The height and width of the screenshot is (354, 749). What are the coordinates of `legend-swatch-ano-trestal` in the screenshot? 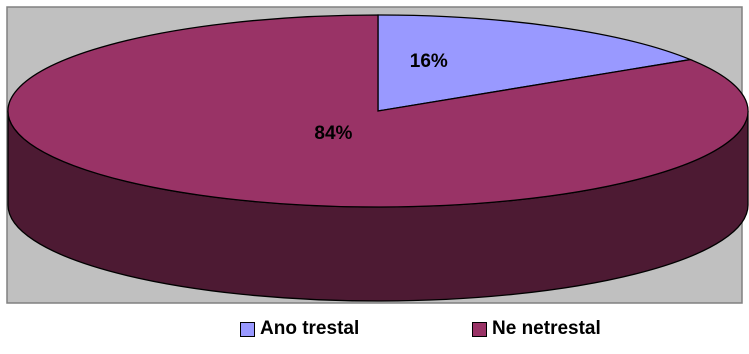 It's located at (247, 329).